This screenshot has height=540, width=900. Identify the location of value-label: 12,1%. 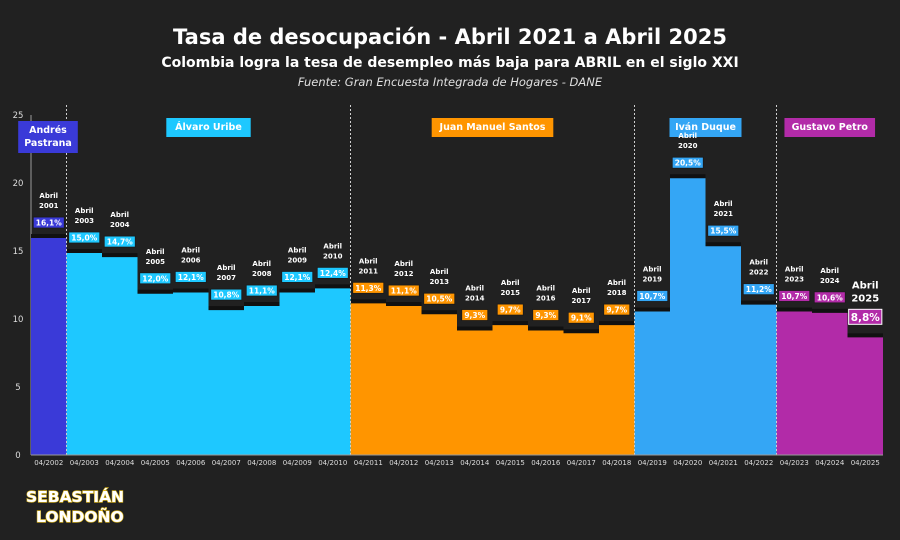
(297, 277).